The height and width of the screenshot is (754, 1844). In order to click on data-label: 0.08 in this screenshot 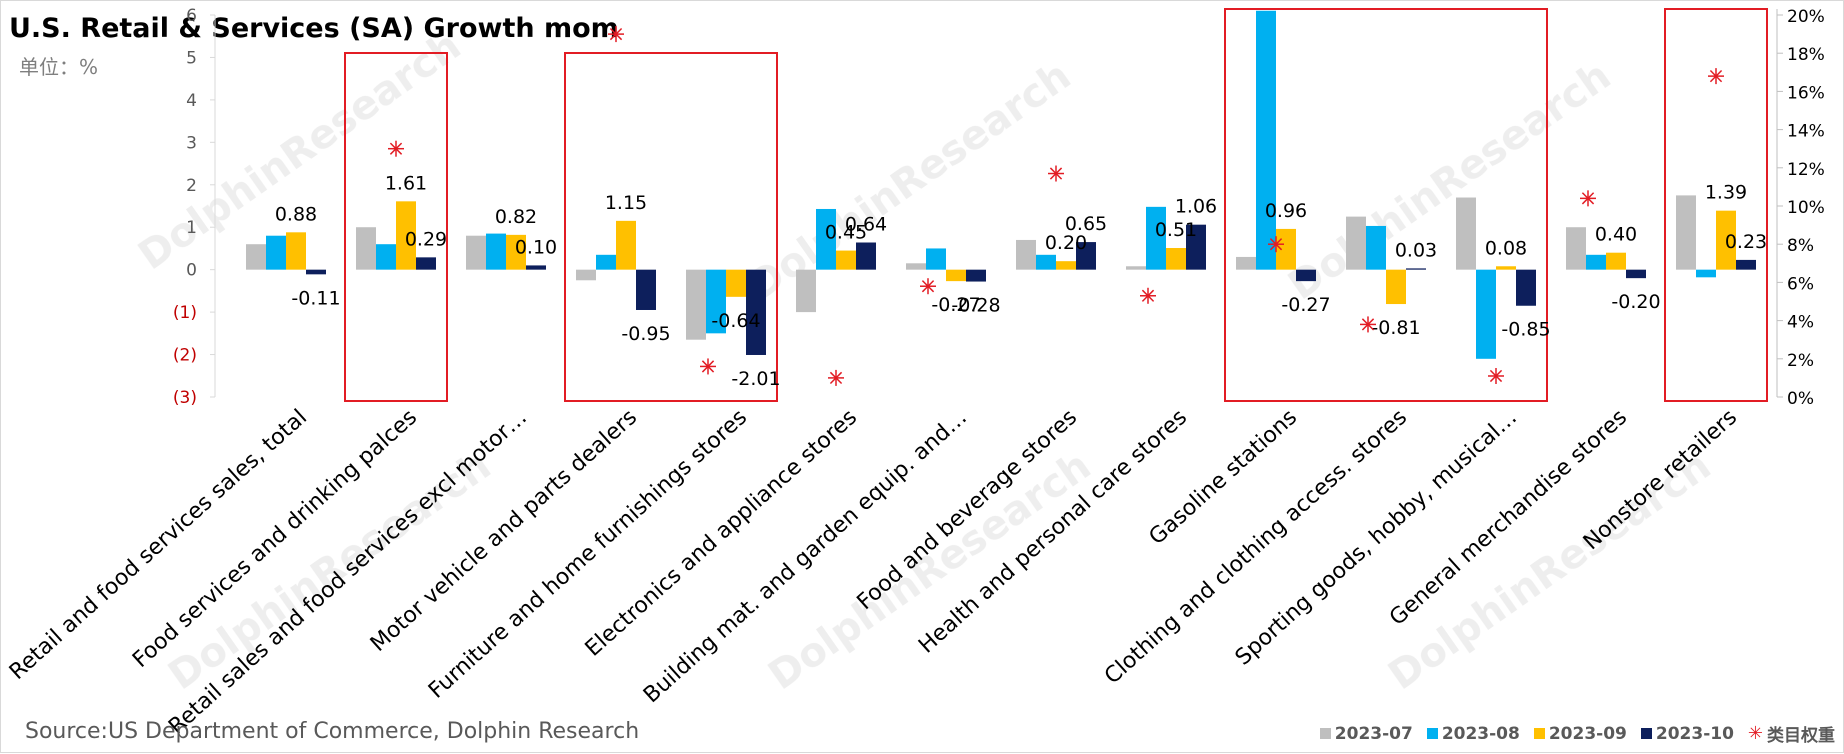, I will do `click(1506, 248)`.